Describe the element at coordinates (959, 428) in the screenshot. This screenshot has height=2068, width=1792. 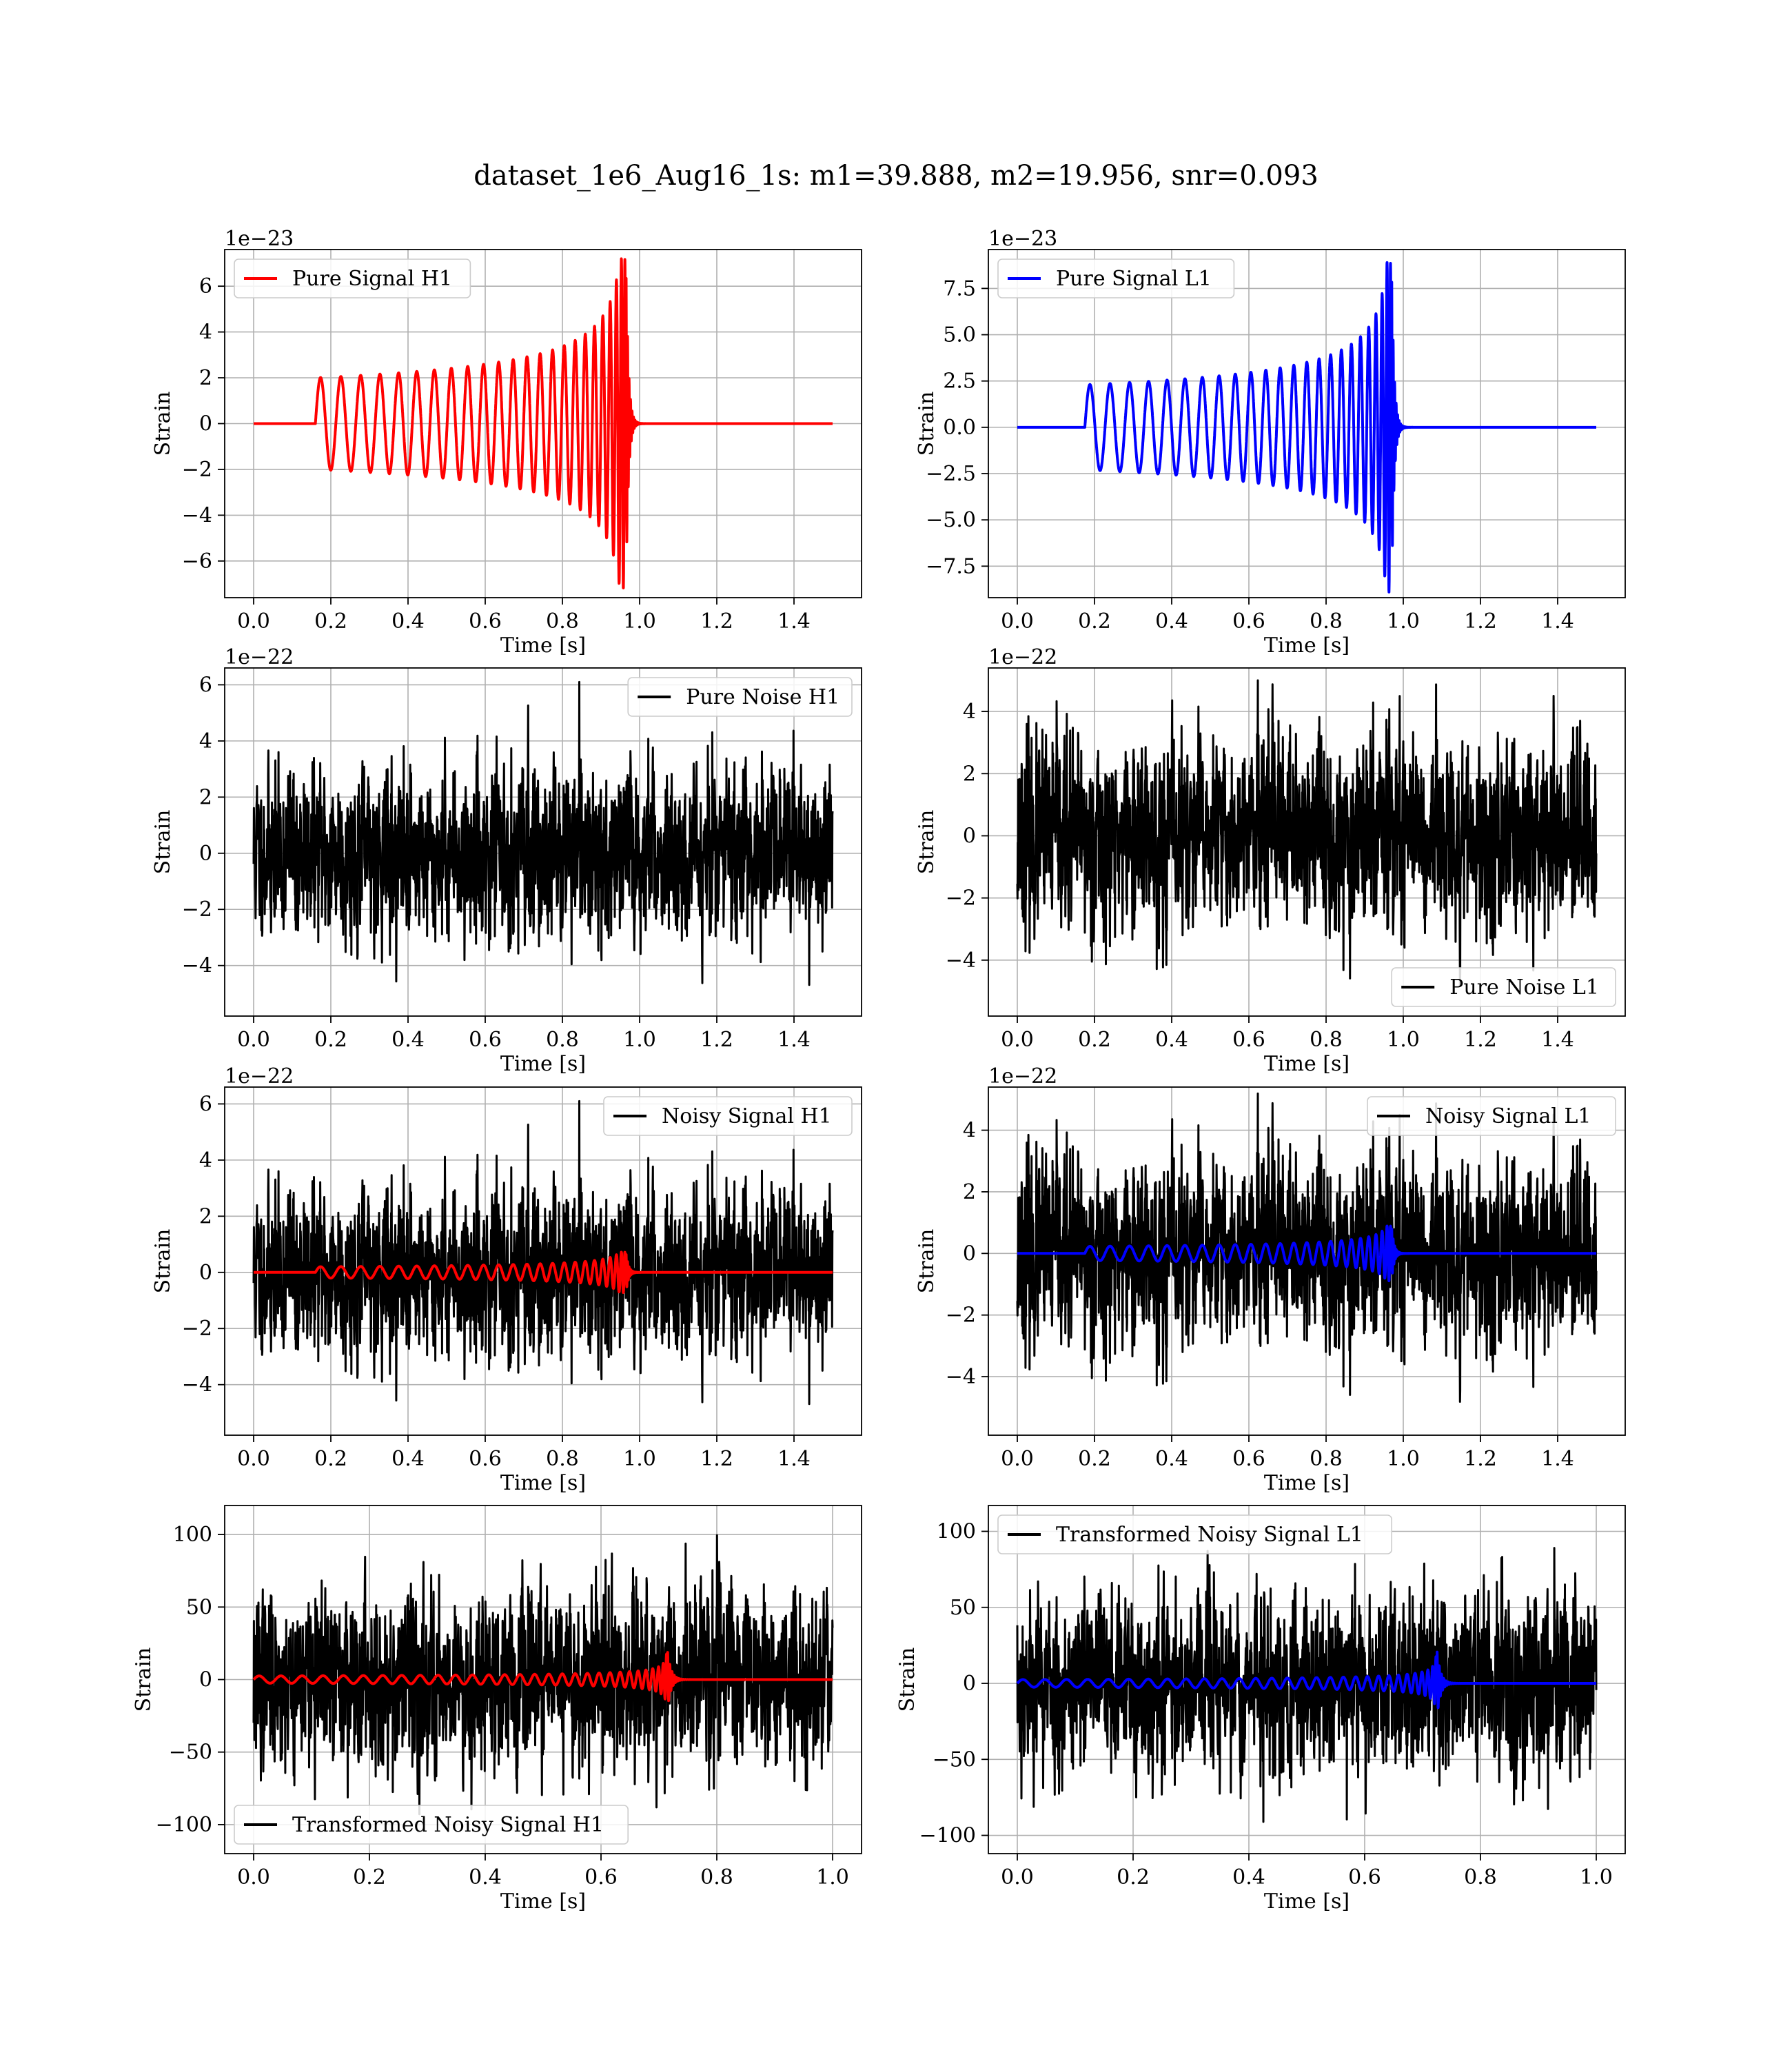
I see `y-tick-label: 0.0` at that location.